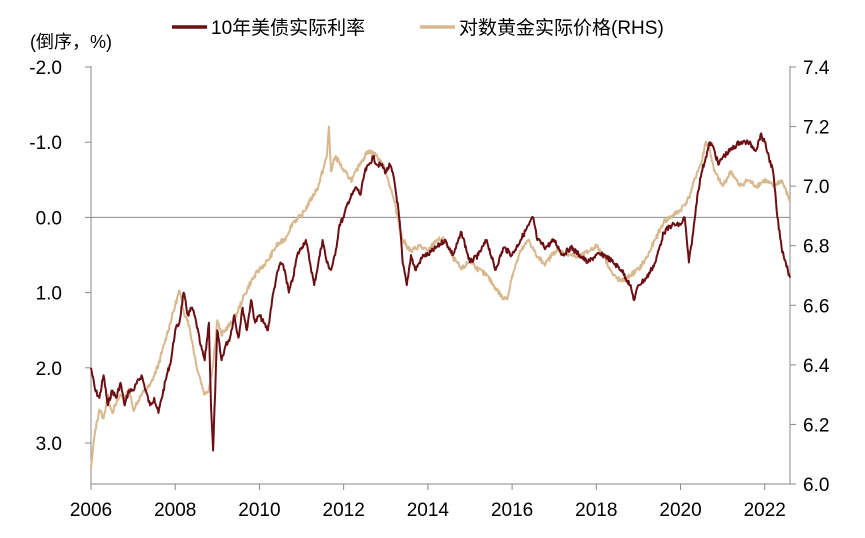 The image size is (865, 538). What do you see at coordinates (45, 143) in the screenshot?
I see `y-left-tick-label: -1.0` at bounding box center [45, 143].